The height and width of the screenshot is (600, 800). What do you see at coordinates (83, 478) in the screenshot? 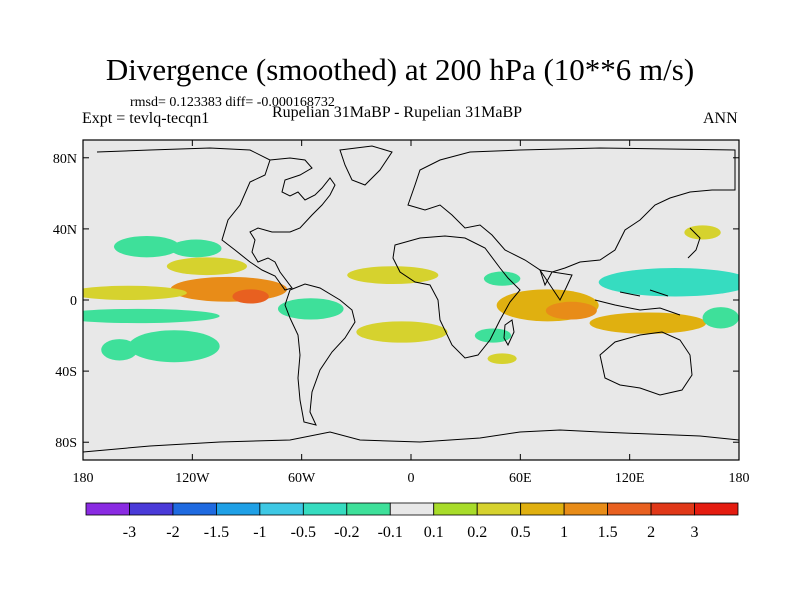
I see `x-tick-label-0: 180` at bounding box center [83, 478].